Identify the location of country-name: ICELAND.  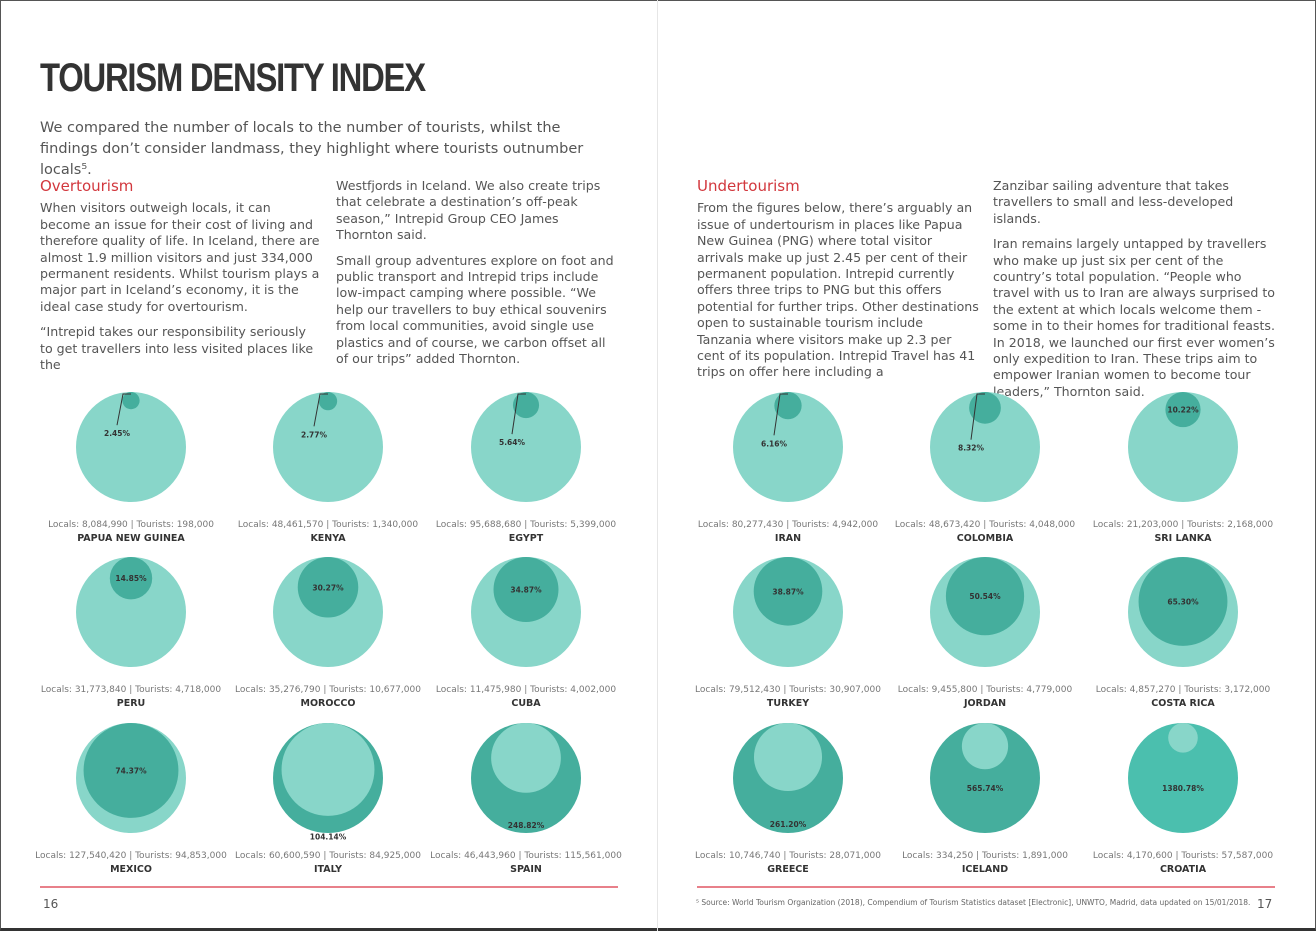
(985, 869).